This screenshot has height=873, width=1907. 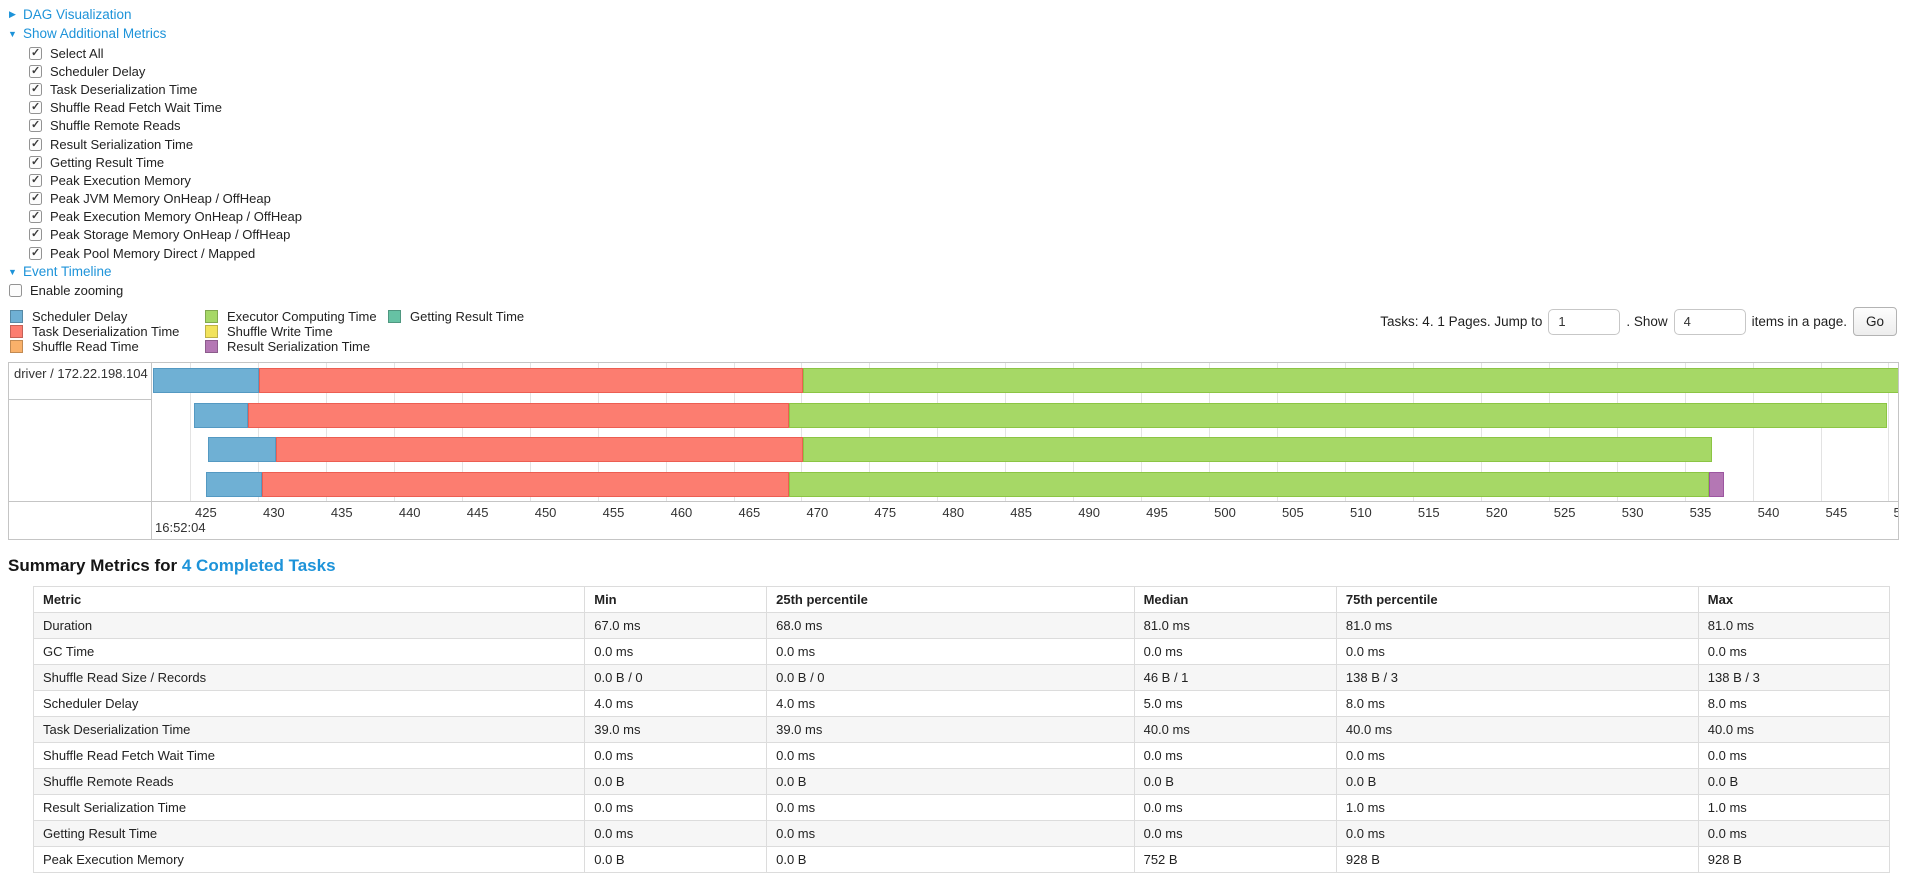 I want to click on dag-visualization-link: DAG Visualization, so click(x=77, y=14).